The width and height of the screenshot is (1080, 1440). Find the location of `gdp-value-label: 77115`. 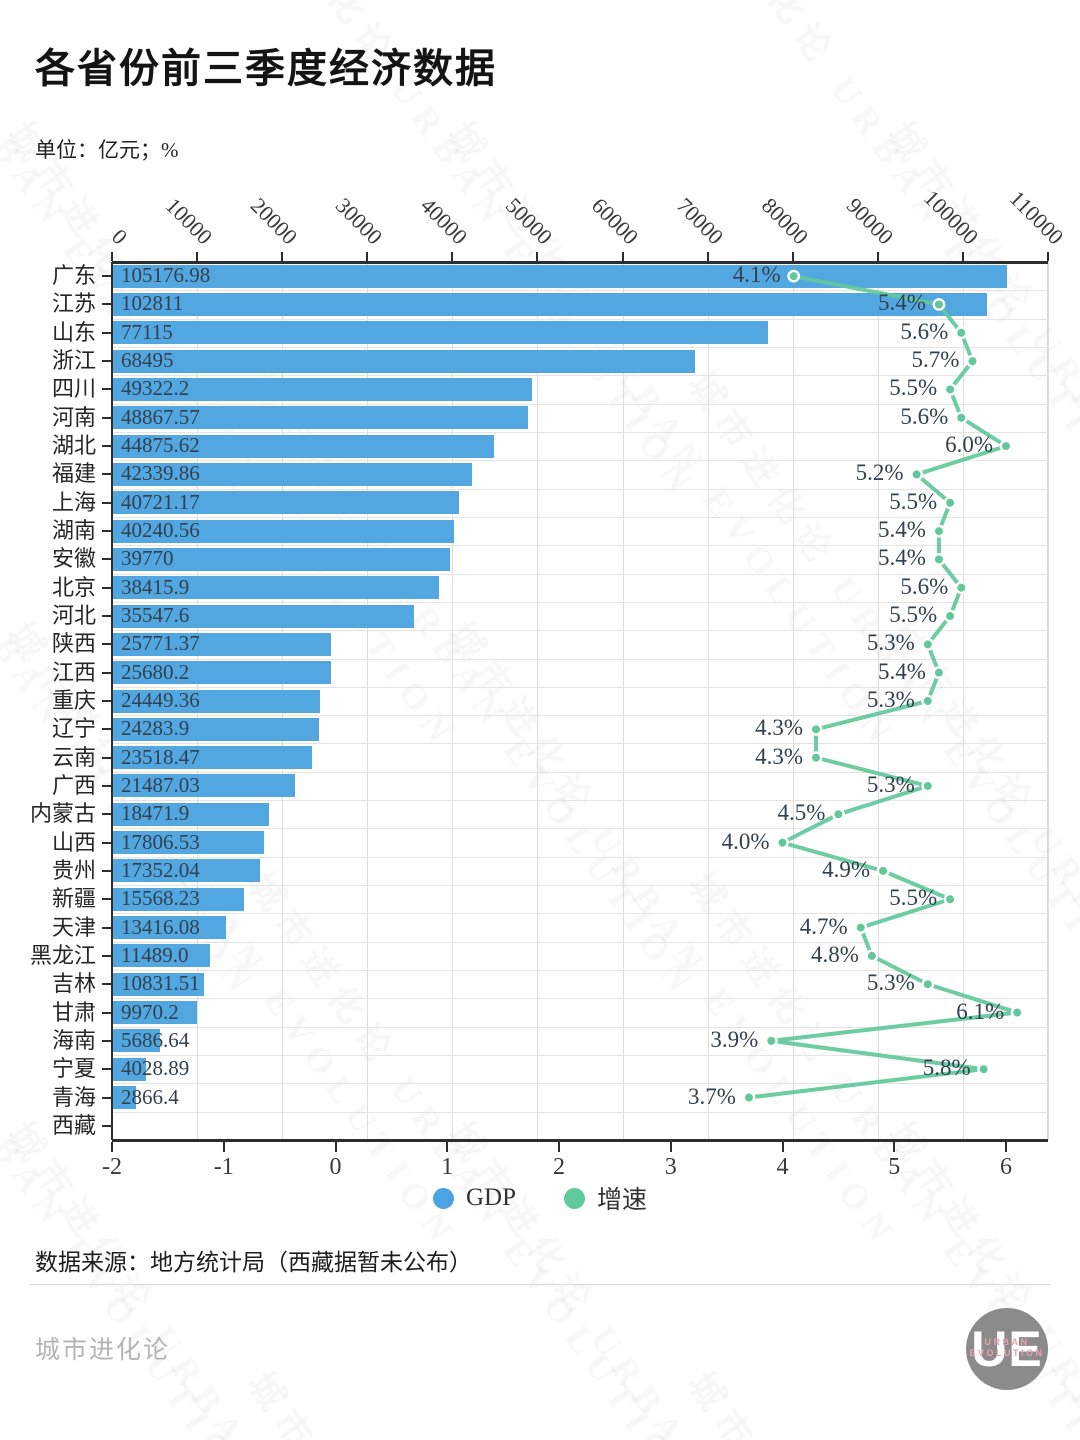

gdp-value-label: 77115 is located at coordinates (147, 331).